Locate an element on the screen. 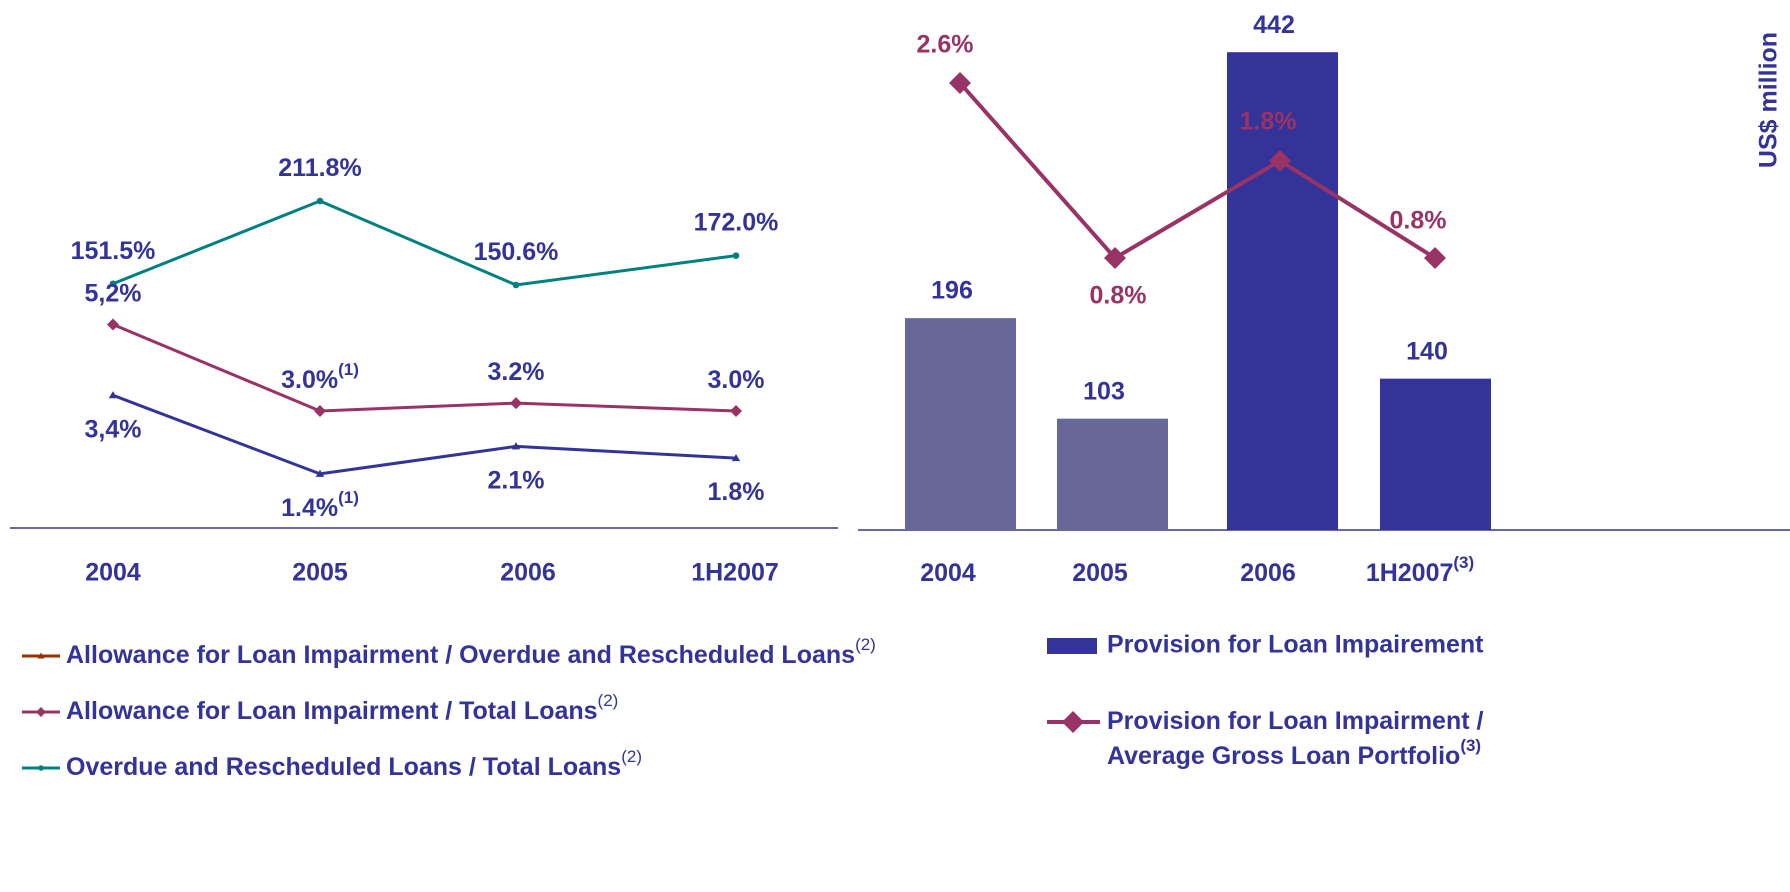 The height and width of the screenshot is (892, 1790). data-label-main: 172.0% is located at coordinates (736, 222).